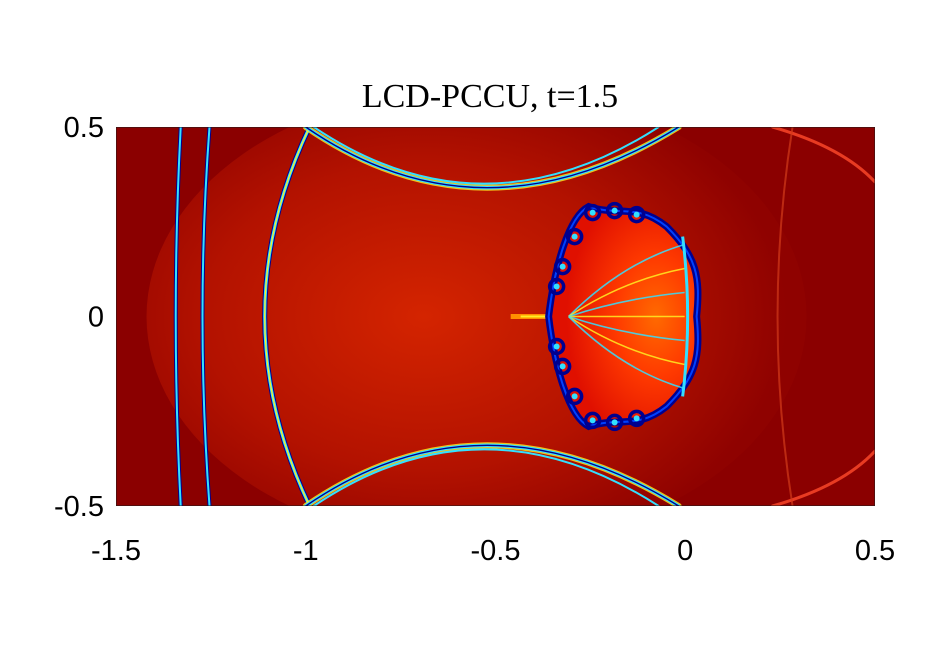 The image size is (942, 648). Describe the element at coordinates (490, 96) in the screenshot. I see `chart-title: LCD-PCCU, t=1.5` at that location.